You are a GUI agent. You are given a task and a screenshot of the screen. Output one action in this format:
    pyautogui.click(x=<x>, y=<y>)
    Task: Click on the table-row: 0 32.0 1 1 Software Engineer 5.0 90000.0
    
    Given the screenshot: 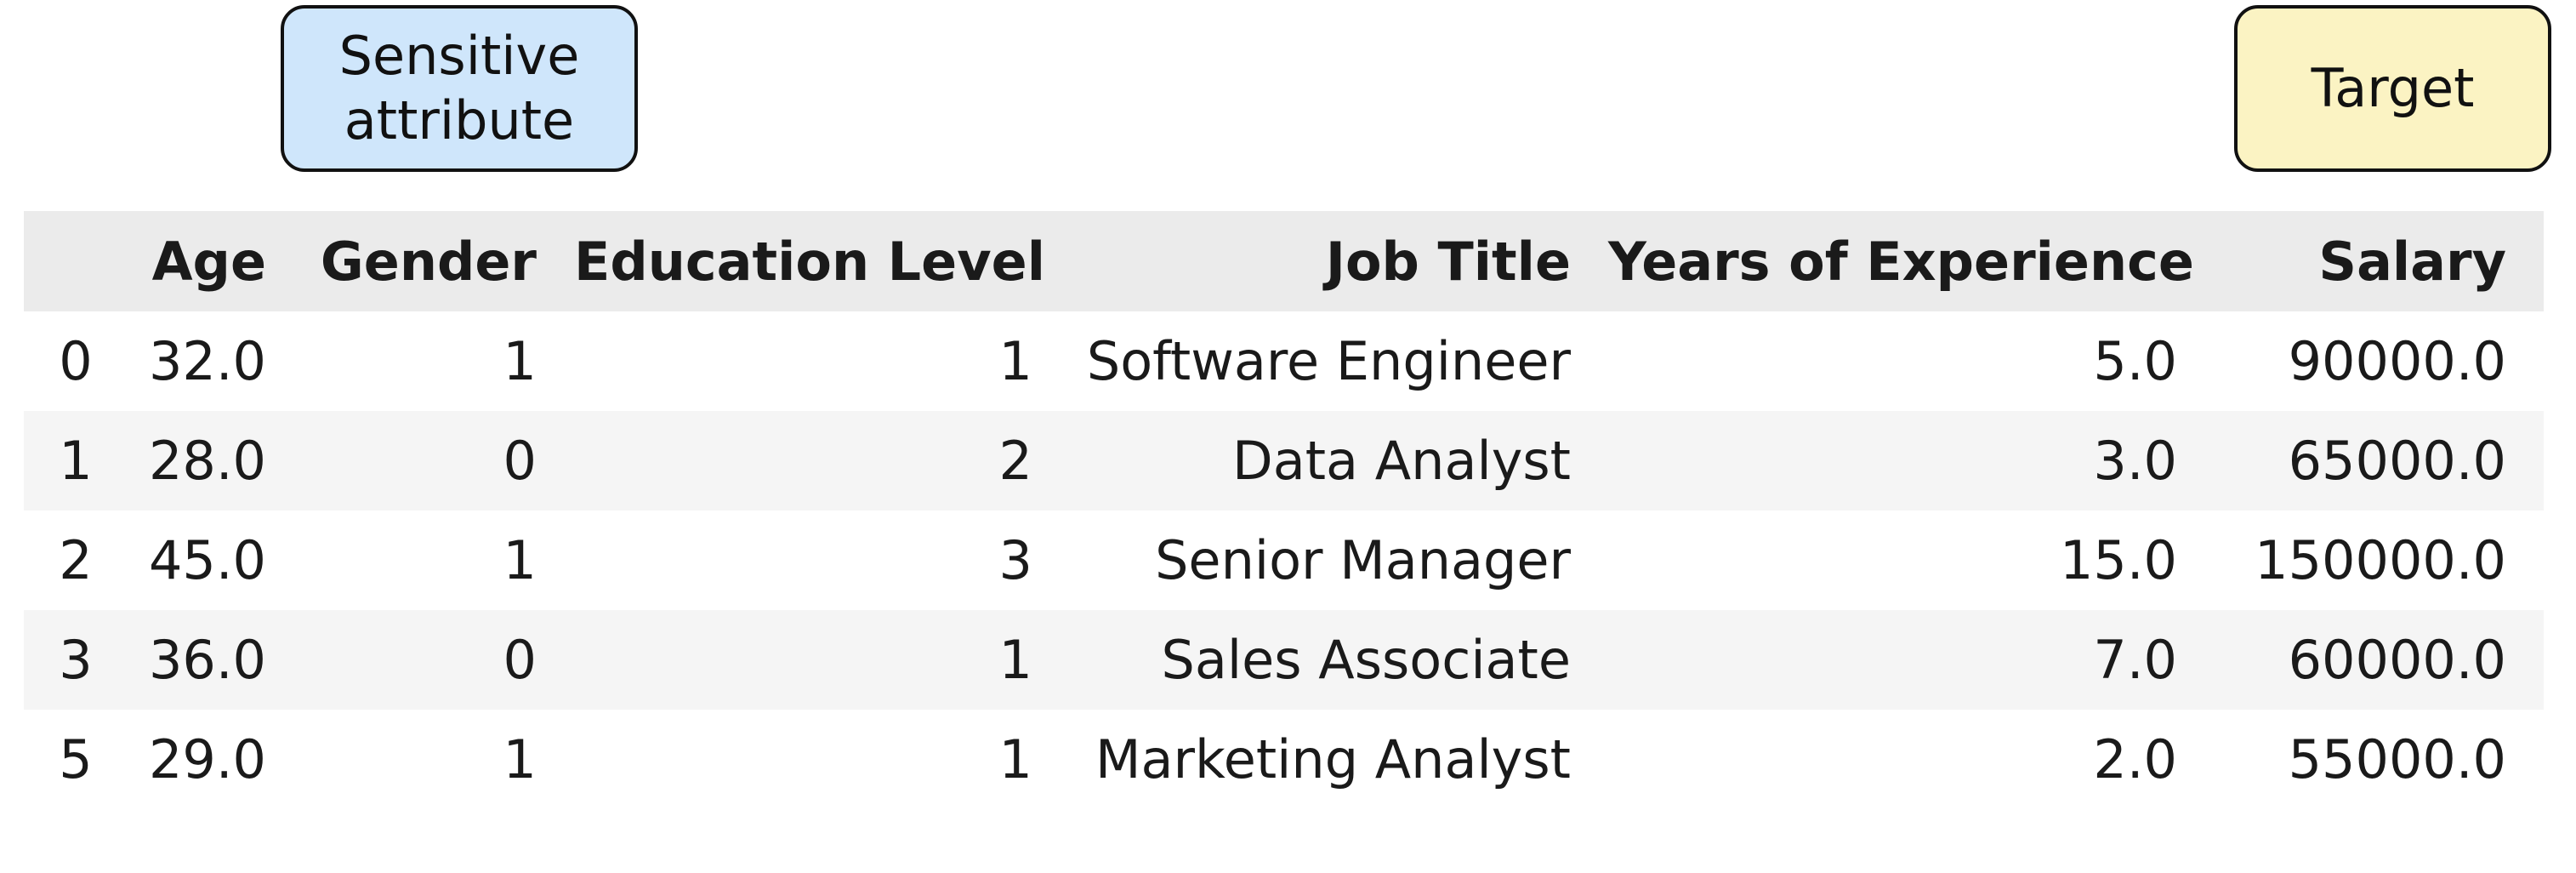 What is the action you would take?
    pyautogui.click(x=1284, y=361)
    